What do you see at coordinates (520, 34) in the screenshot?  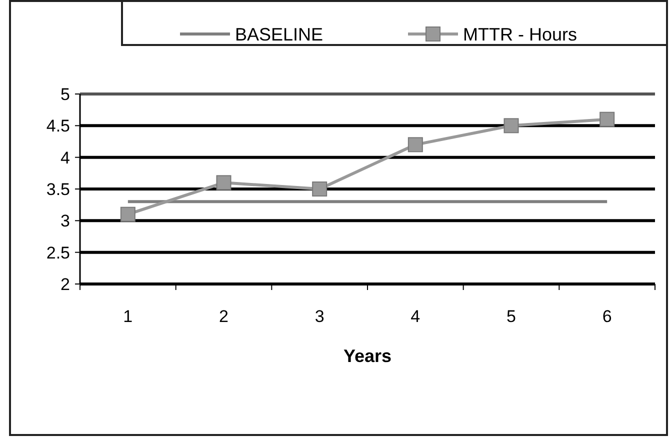 I see `legend-label: MTTR - Hours` at bounding box center [520, 34].